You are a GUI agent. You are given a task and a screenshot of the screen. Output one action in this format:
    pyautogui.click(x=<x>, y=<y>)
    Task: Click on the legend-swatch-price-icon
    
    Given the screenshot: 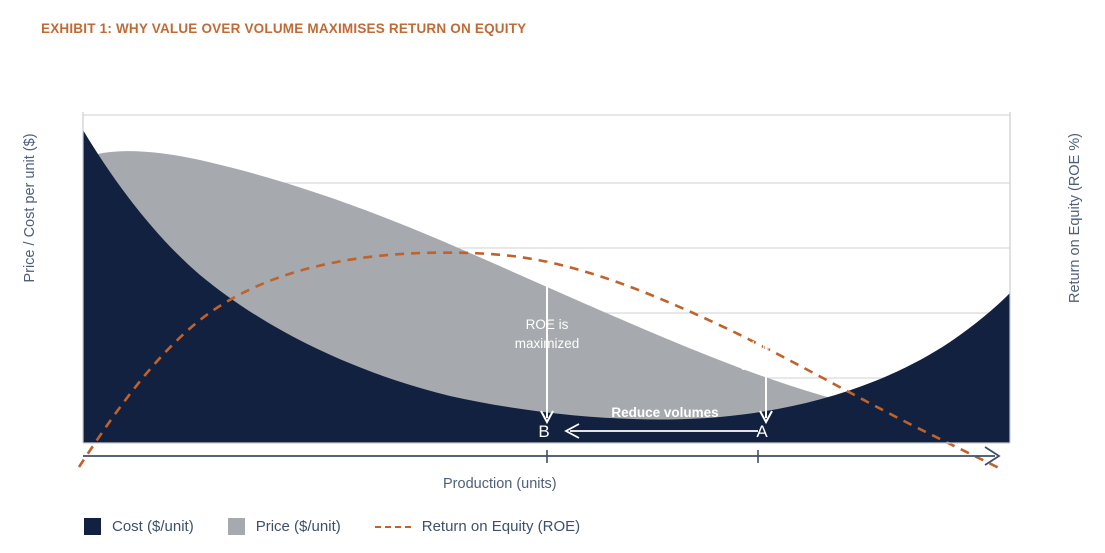 What is the action you would take?
    pyautogui.click(x=236, y=526)
    